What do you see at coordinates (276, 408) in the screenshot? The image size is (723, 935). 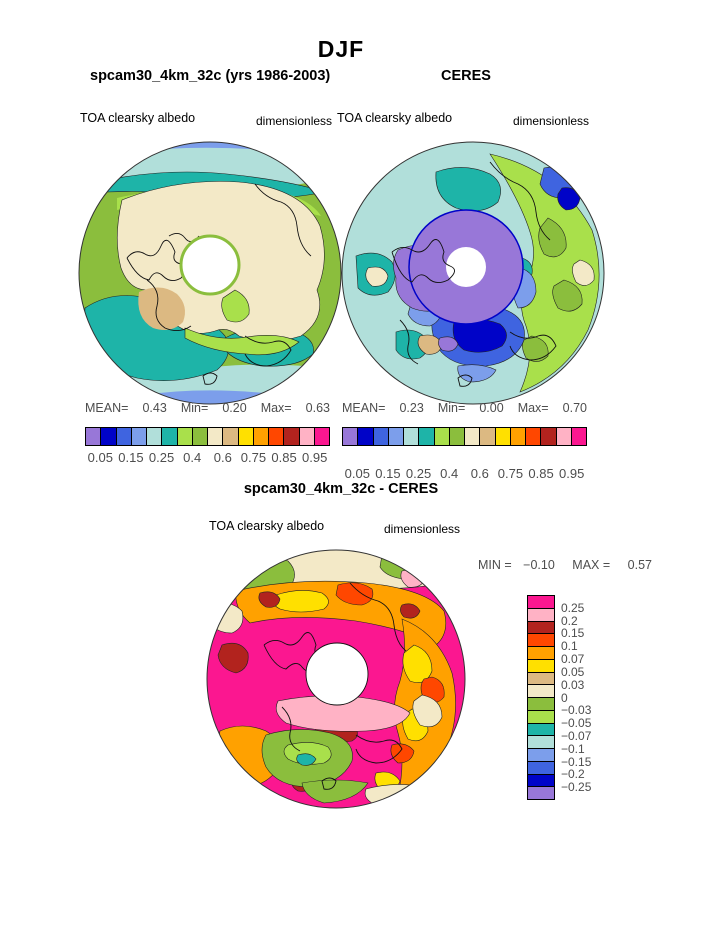 I see `model-max-label: Max=` at bounding box center [276, 408].